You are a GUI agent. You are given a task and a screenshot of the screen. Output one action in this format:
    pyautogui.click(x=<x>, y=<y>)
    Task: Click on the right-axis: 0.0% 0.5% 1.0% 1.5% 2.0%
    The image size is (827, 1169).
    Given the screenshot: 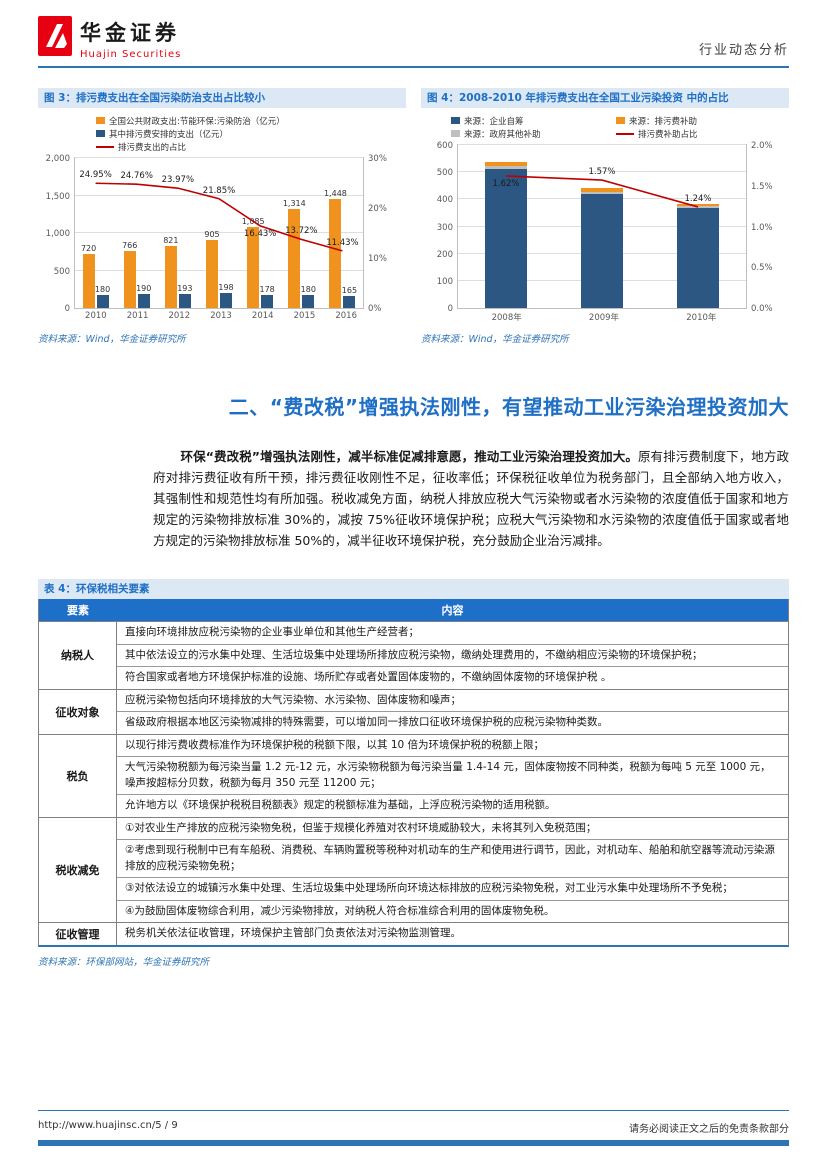 What is the action you would take?
    pyautogui.click(x=762, y=227)
    